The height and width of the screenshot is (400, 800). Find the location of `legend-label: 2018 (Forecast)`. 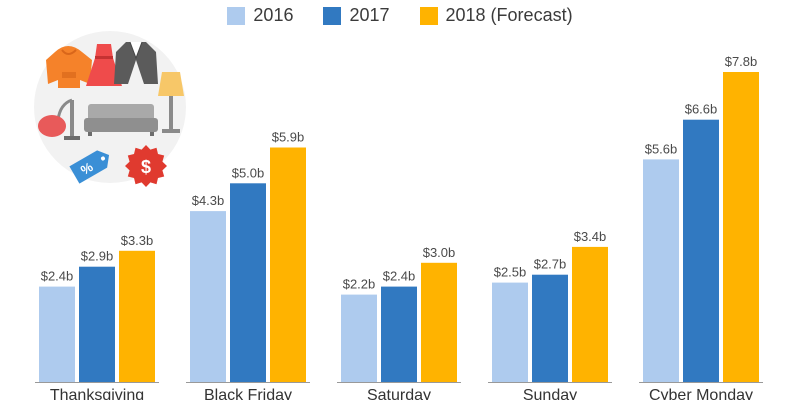

legend-label: 2018 (Forecast) is located at coordinates (509, 15).